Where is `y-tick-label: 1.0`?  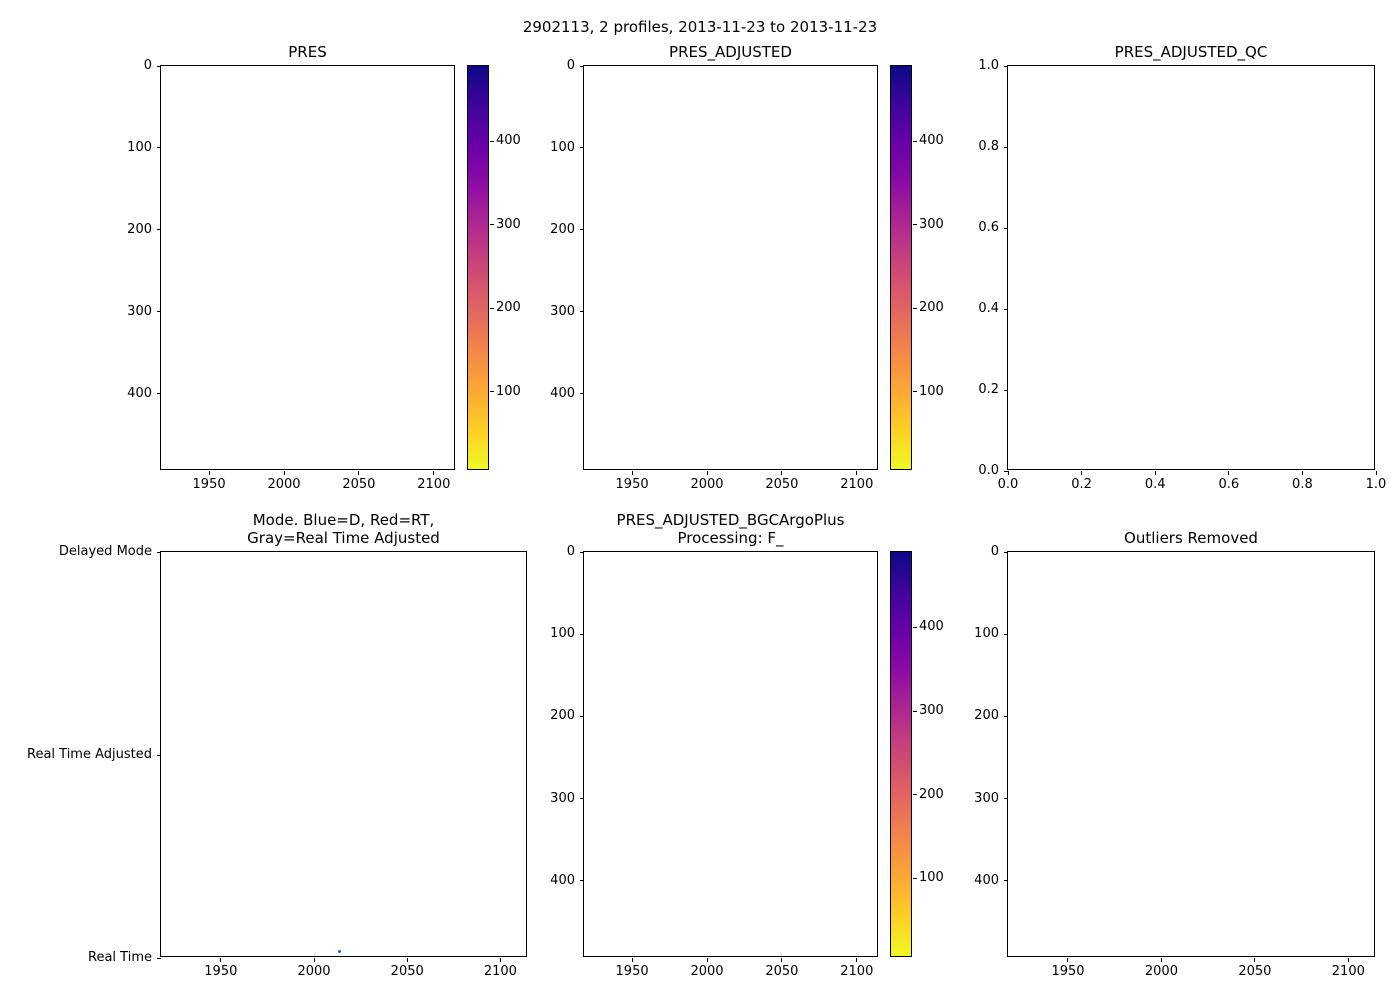
y-tick-label: 1.0 is located at coordinates (988, 65).